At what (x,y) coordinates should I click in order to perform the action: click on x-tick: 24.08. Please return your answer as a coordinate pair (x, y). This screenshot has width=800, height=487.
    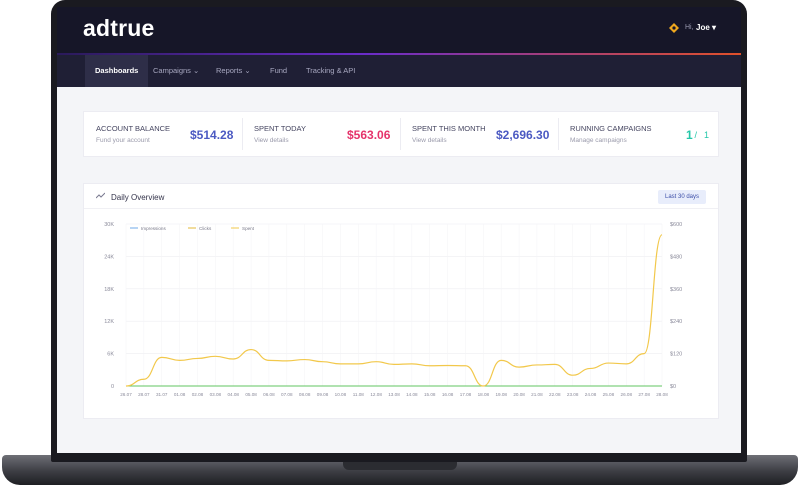
    Looking at the image, I should click on (591, 394).